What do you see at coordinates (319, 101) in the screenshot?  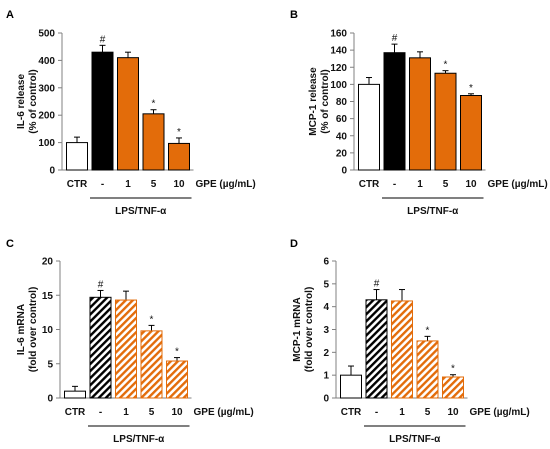 I see `y-axis-label: MCP-1 release(% of control)` at bounding box center [319, 101].